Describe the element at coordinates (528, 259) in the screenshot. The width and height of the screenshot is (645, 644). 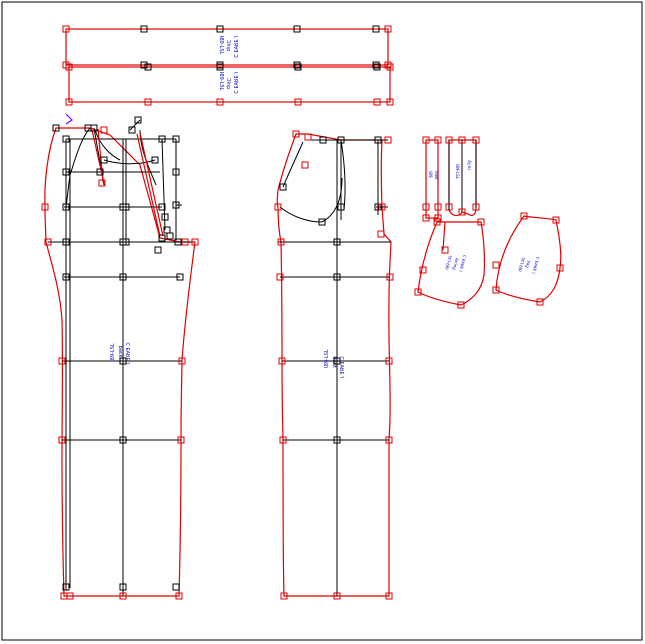
I see `pocket-bag-piece: Ɩ89-LSL ƃɐq Ɩ ƎЯ∀Ǝ Ɔ` at that location.